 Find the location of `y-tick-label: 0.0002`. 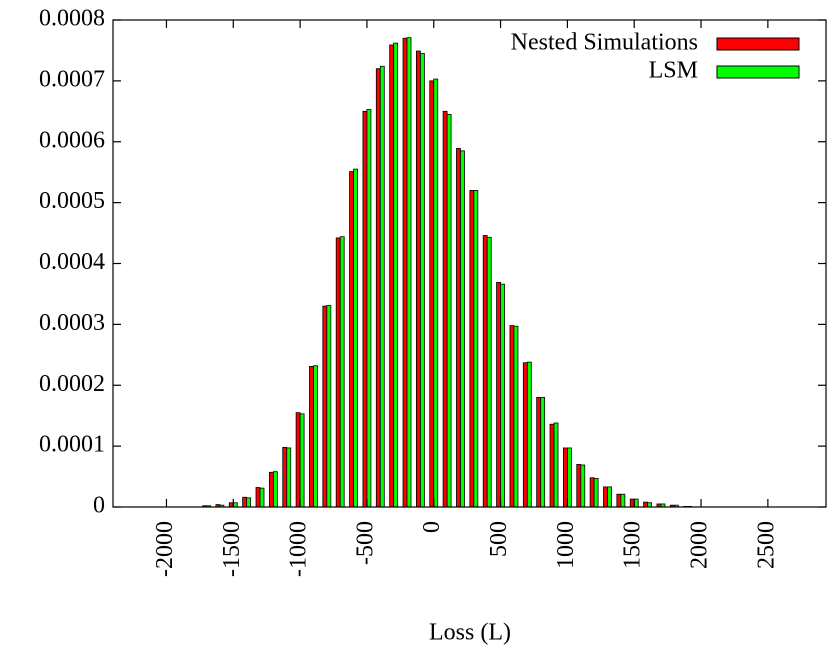

y-tick-label: 0.0002 is located at coordinates (72, 384).